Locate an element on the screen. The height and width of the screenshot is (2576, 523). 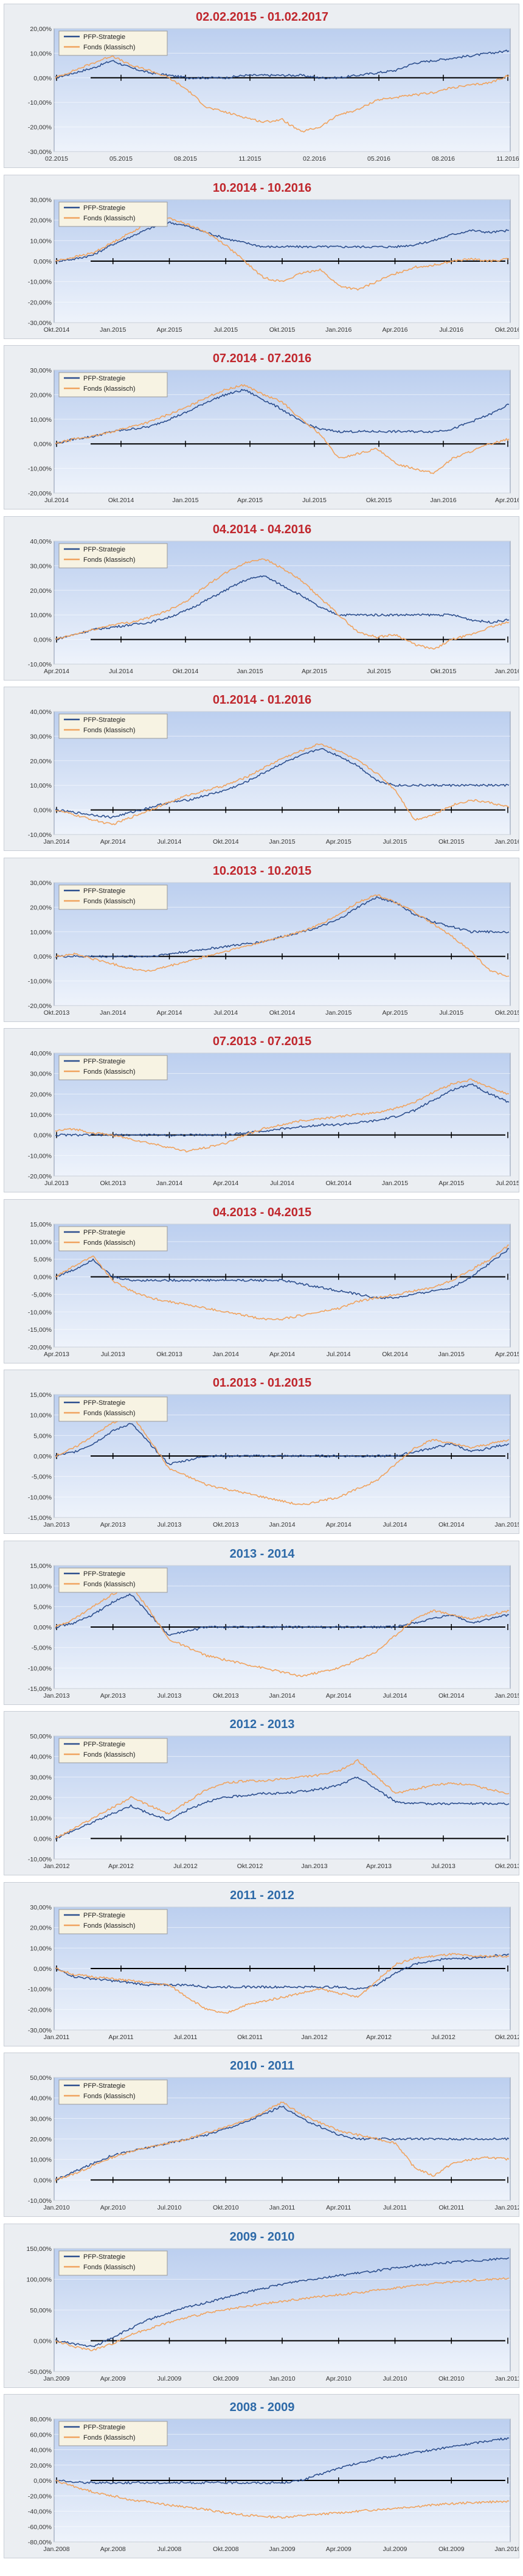
y-tick-label: 20,00% is located at coordinates (41, 2465).